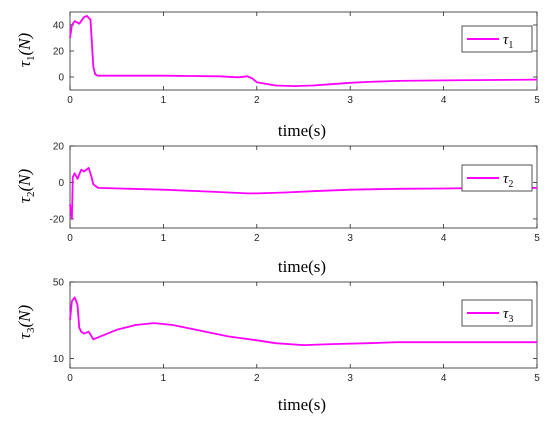 This screenshot has height=421, width=550. Describe the element at coordinates (497, 39) in the screenshot. I see `legend-tau1: τ1` at that location.